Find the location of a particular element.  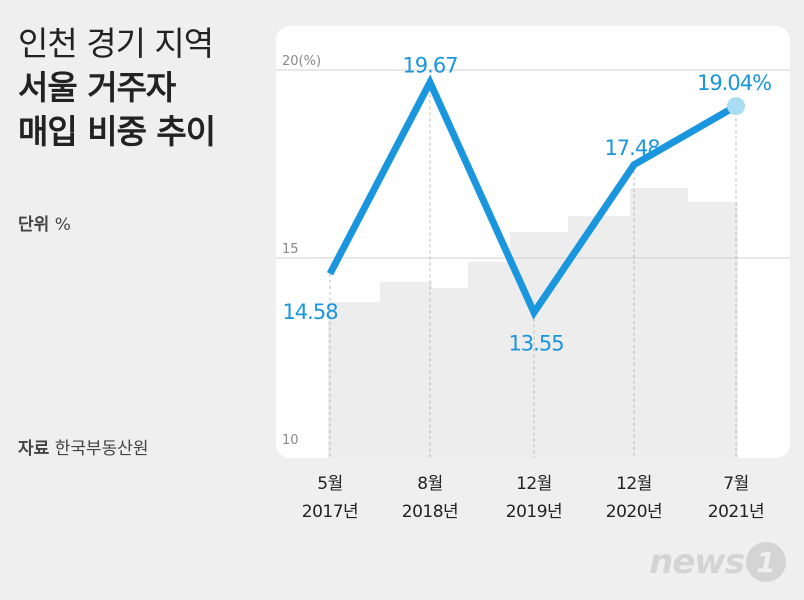

y-tick-label: 10 is located at coordinates (290, 440).